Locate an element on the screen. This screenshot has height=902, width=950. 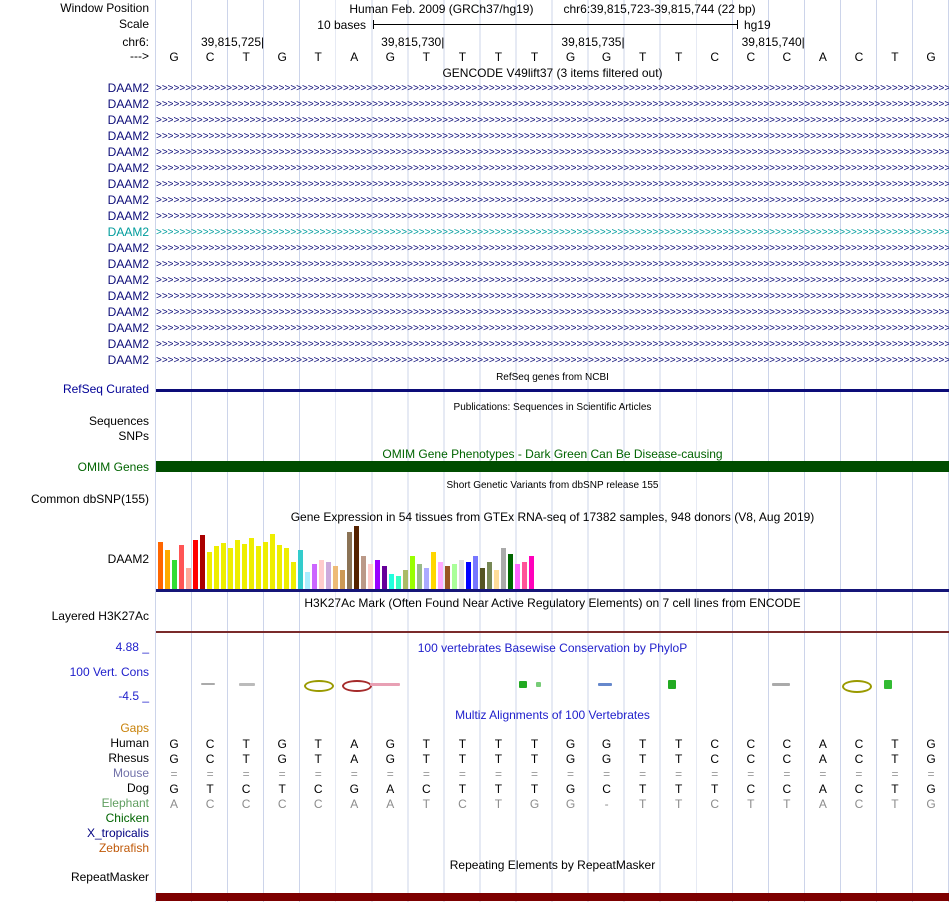
alignment-row-mouse: = = = = = = = = = = = = = = = = = = = = = = is located at coordinates (552, 774).